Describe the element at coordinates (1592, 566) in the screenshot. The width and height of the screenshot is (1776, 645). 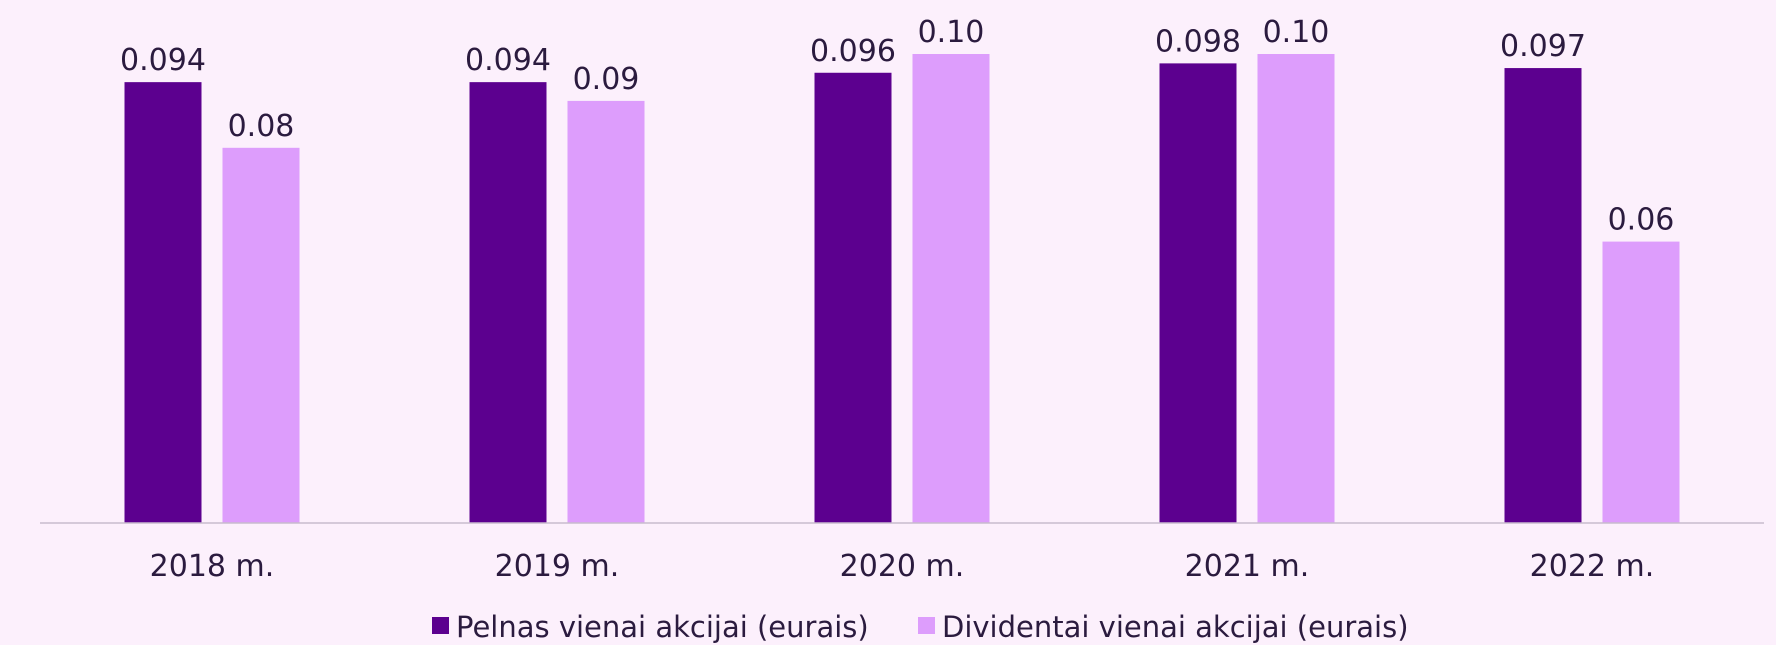
I see `x-tick-label-2022-m: 2022 m.` at that location.